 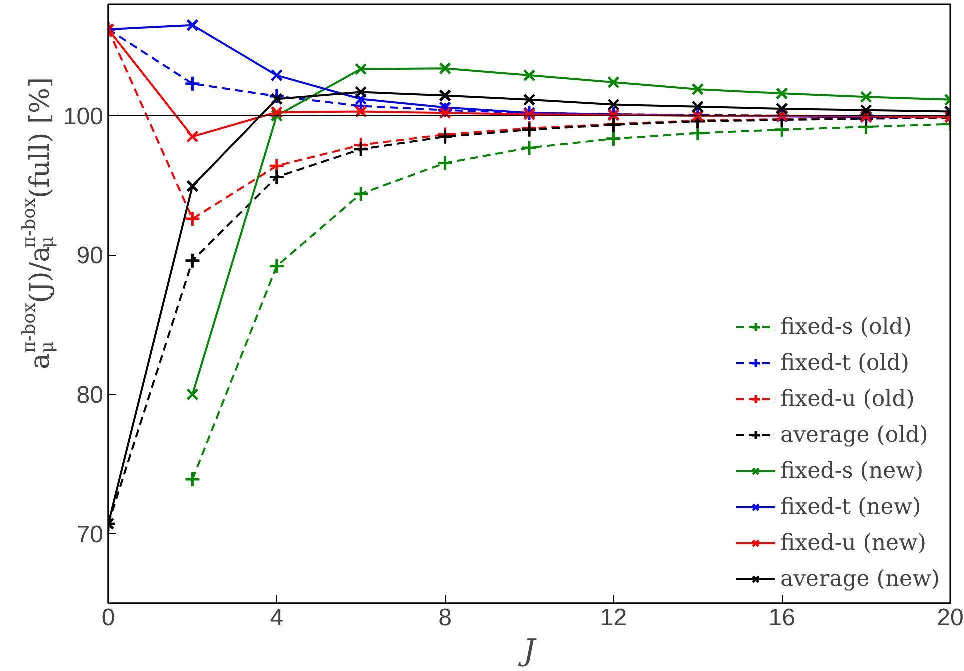 What do you see at coordinates (527, 651) in the screenshot?
I see `x-axis-title: J` at bounding box center [527, 651].